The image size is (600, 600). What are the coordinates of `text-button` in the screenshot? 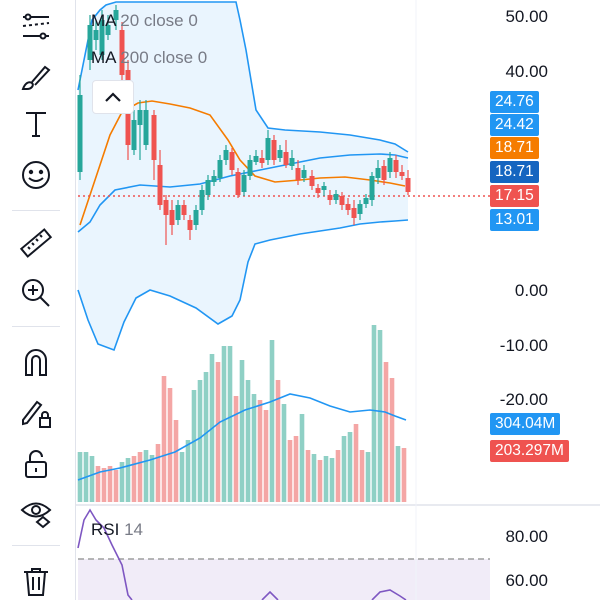 It's located at (36, 124).